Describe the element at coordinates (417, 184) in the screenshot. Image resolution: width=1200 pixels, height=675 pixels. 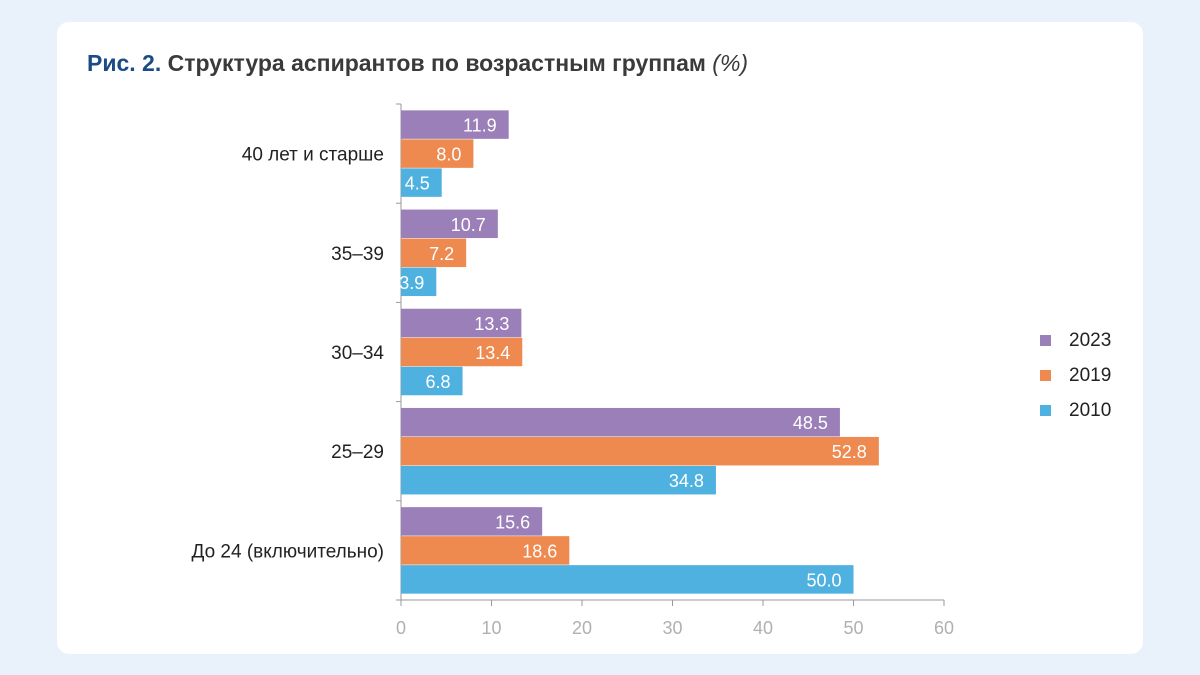
I see `data-label: 4.5` at that location.